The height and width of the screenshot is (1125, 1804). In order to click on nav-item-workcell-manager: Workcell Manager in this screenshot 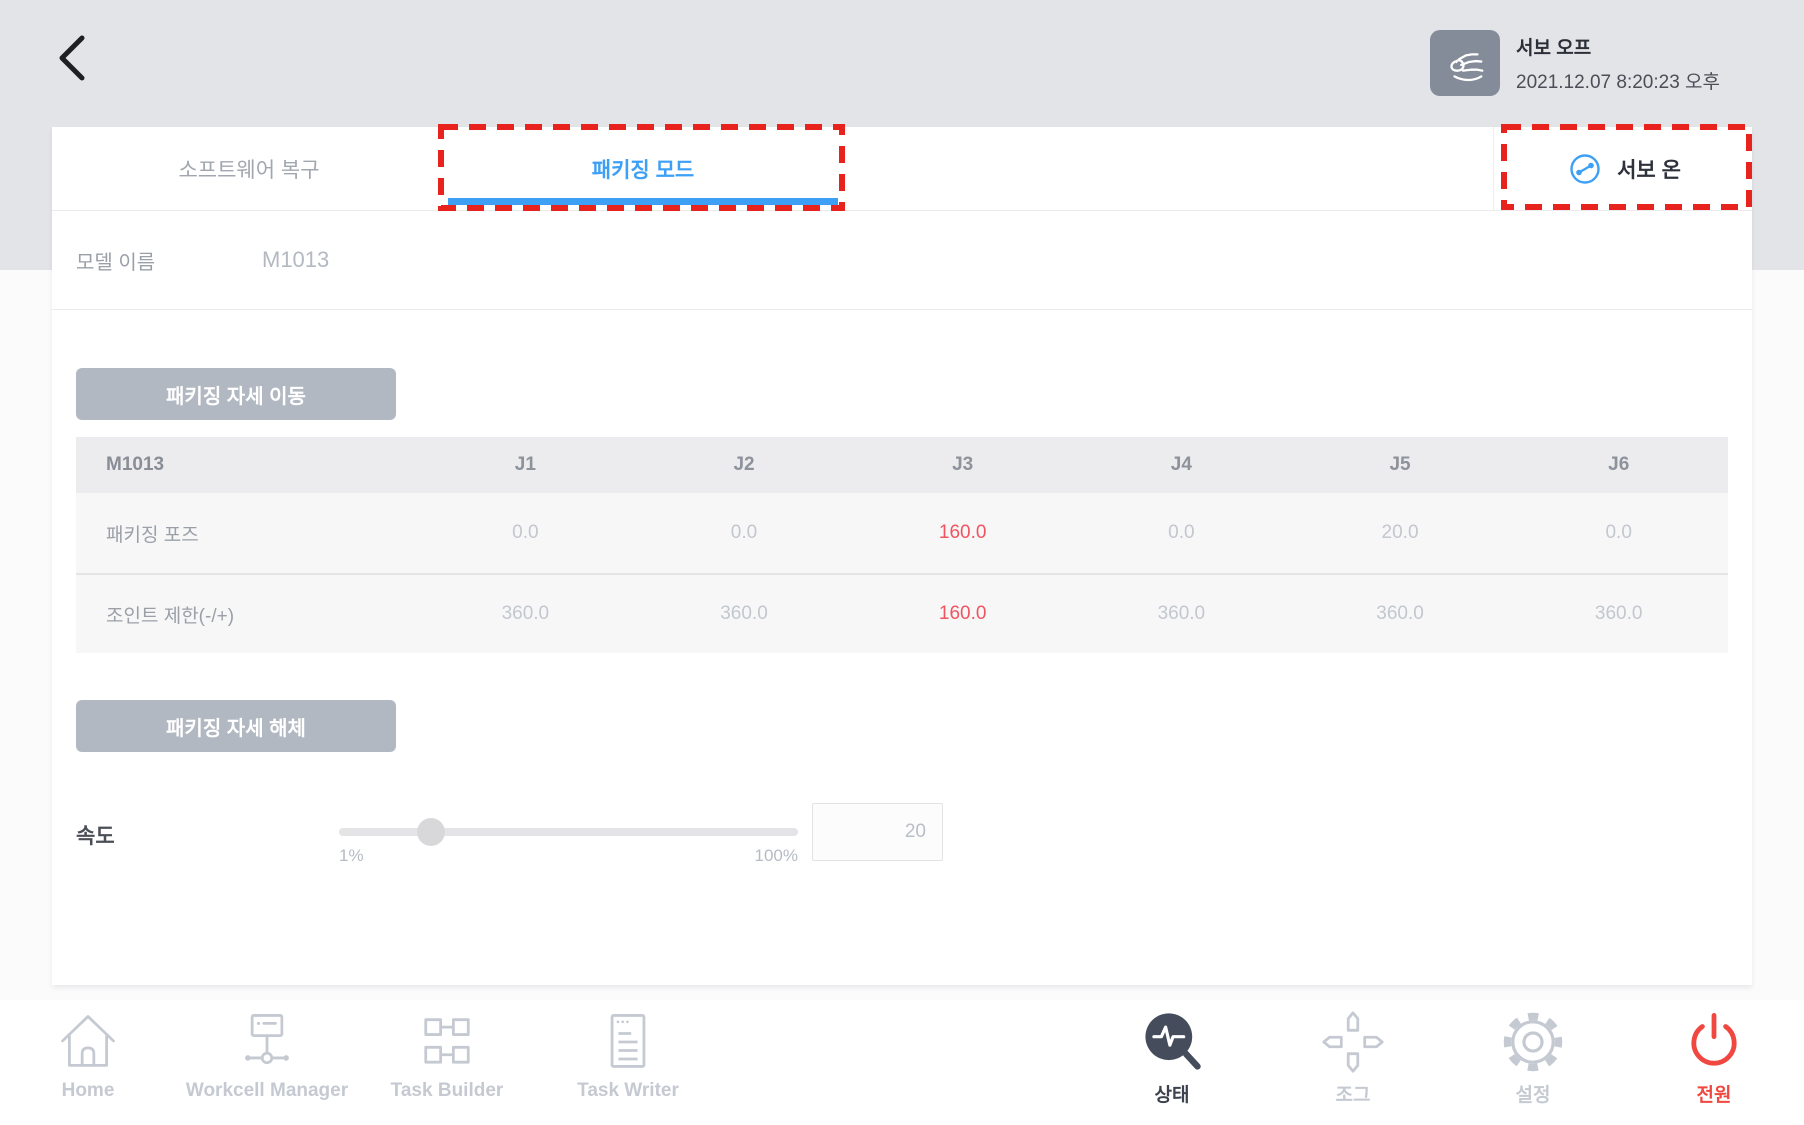, I will do `click(267, 1055)`.